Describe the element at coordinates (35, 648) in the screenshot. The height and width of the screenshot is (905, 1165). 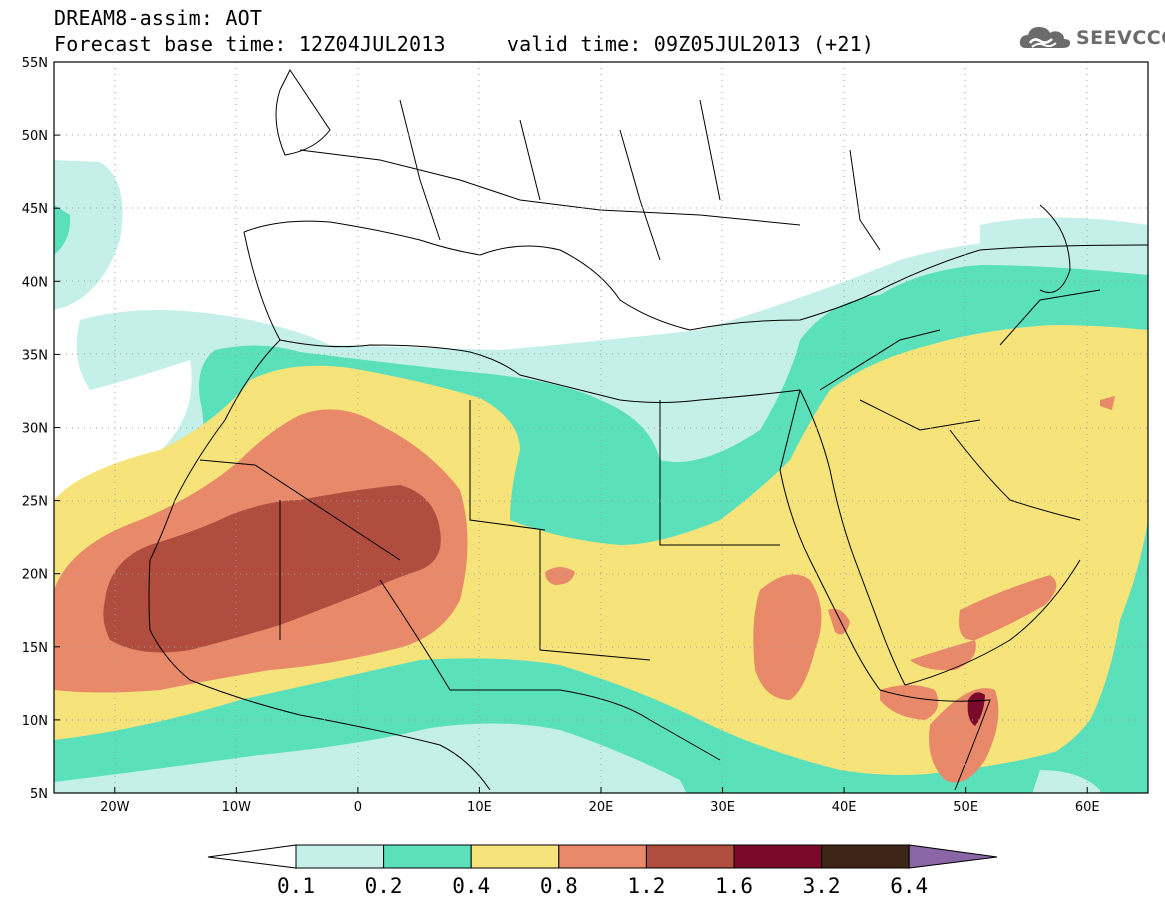
I see `lat-tick-label: 15N` at that location.